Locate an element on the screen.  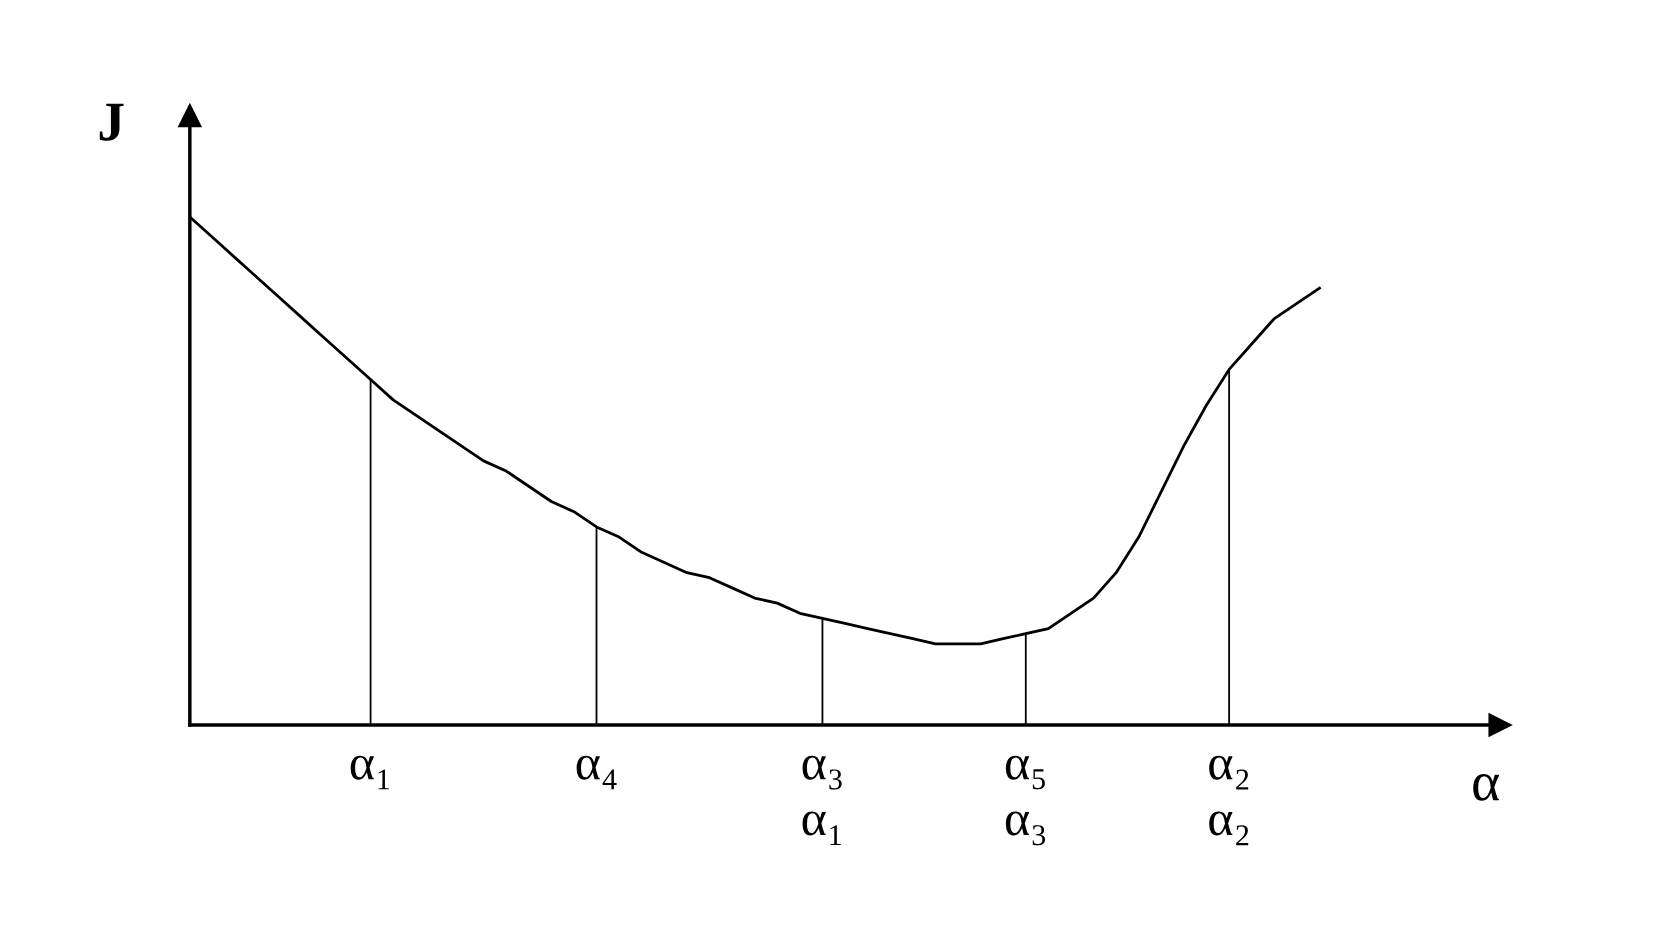
x-tick-label: α₅ α₃ is located at coordinates (1025, 800).